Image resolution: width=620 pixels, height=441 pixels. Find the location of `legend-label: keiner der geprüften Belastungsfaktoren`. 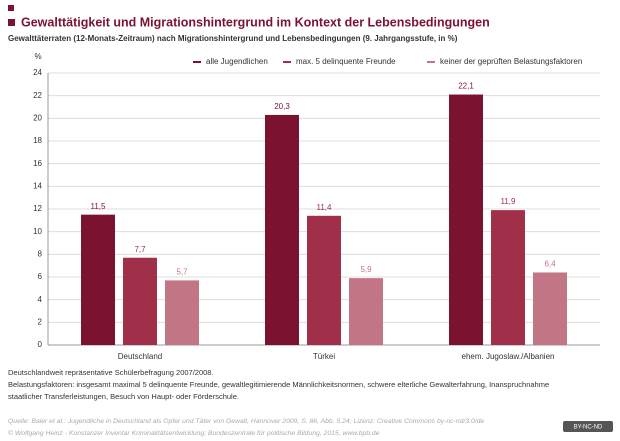

legend-label: keiner der geprüften Belastungsfaktoren is located at coordinates (511, 61).